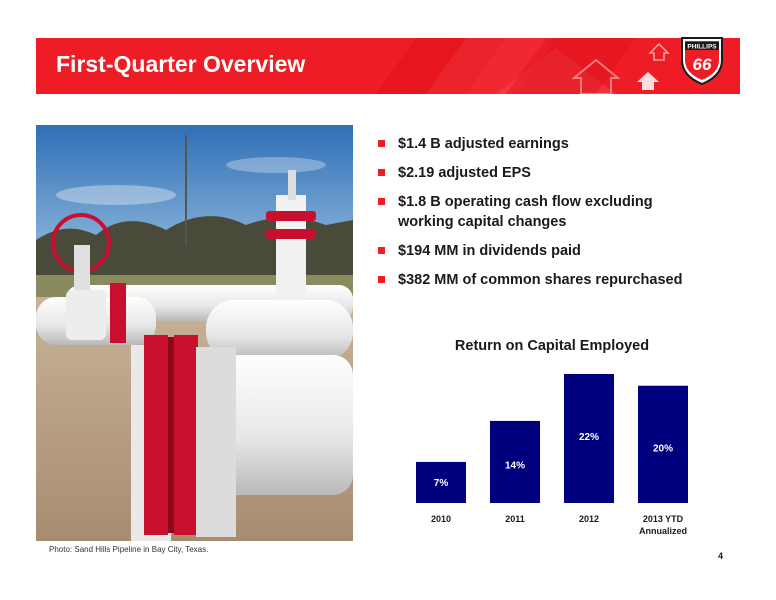 This screenshot has height=600, width=776. I want to click on list-item: $194 MM in dividends paid, so click(558, 251).